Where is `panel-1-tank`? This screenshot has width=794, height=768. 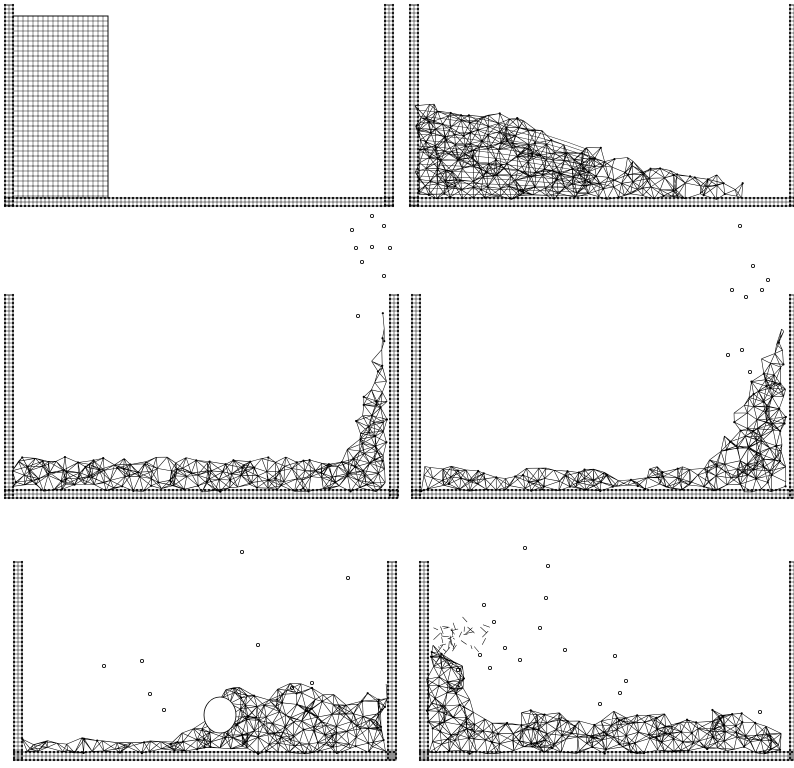
panel-1-tank is located at coordinates (199, 105).